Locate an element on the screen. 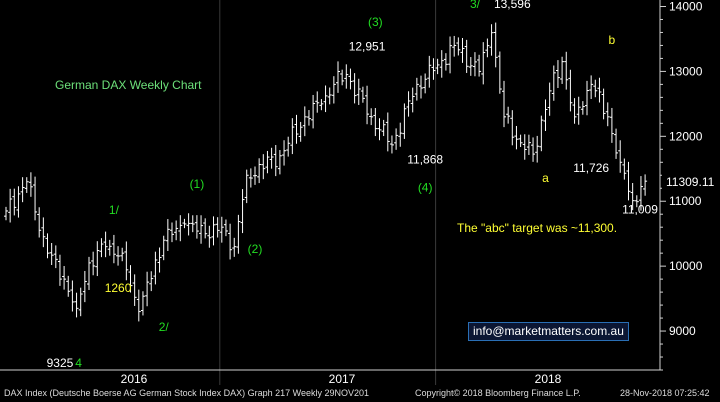  y-tick-label: 14000 is located at coordinates (686, 6).